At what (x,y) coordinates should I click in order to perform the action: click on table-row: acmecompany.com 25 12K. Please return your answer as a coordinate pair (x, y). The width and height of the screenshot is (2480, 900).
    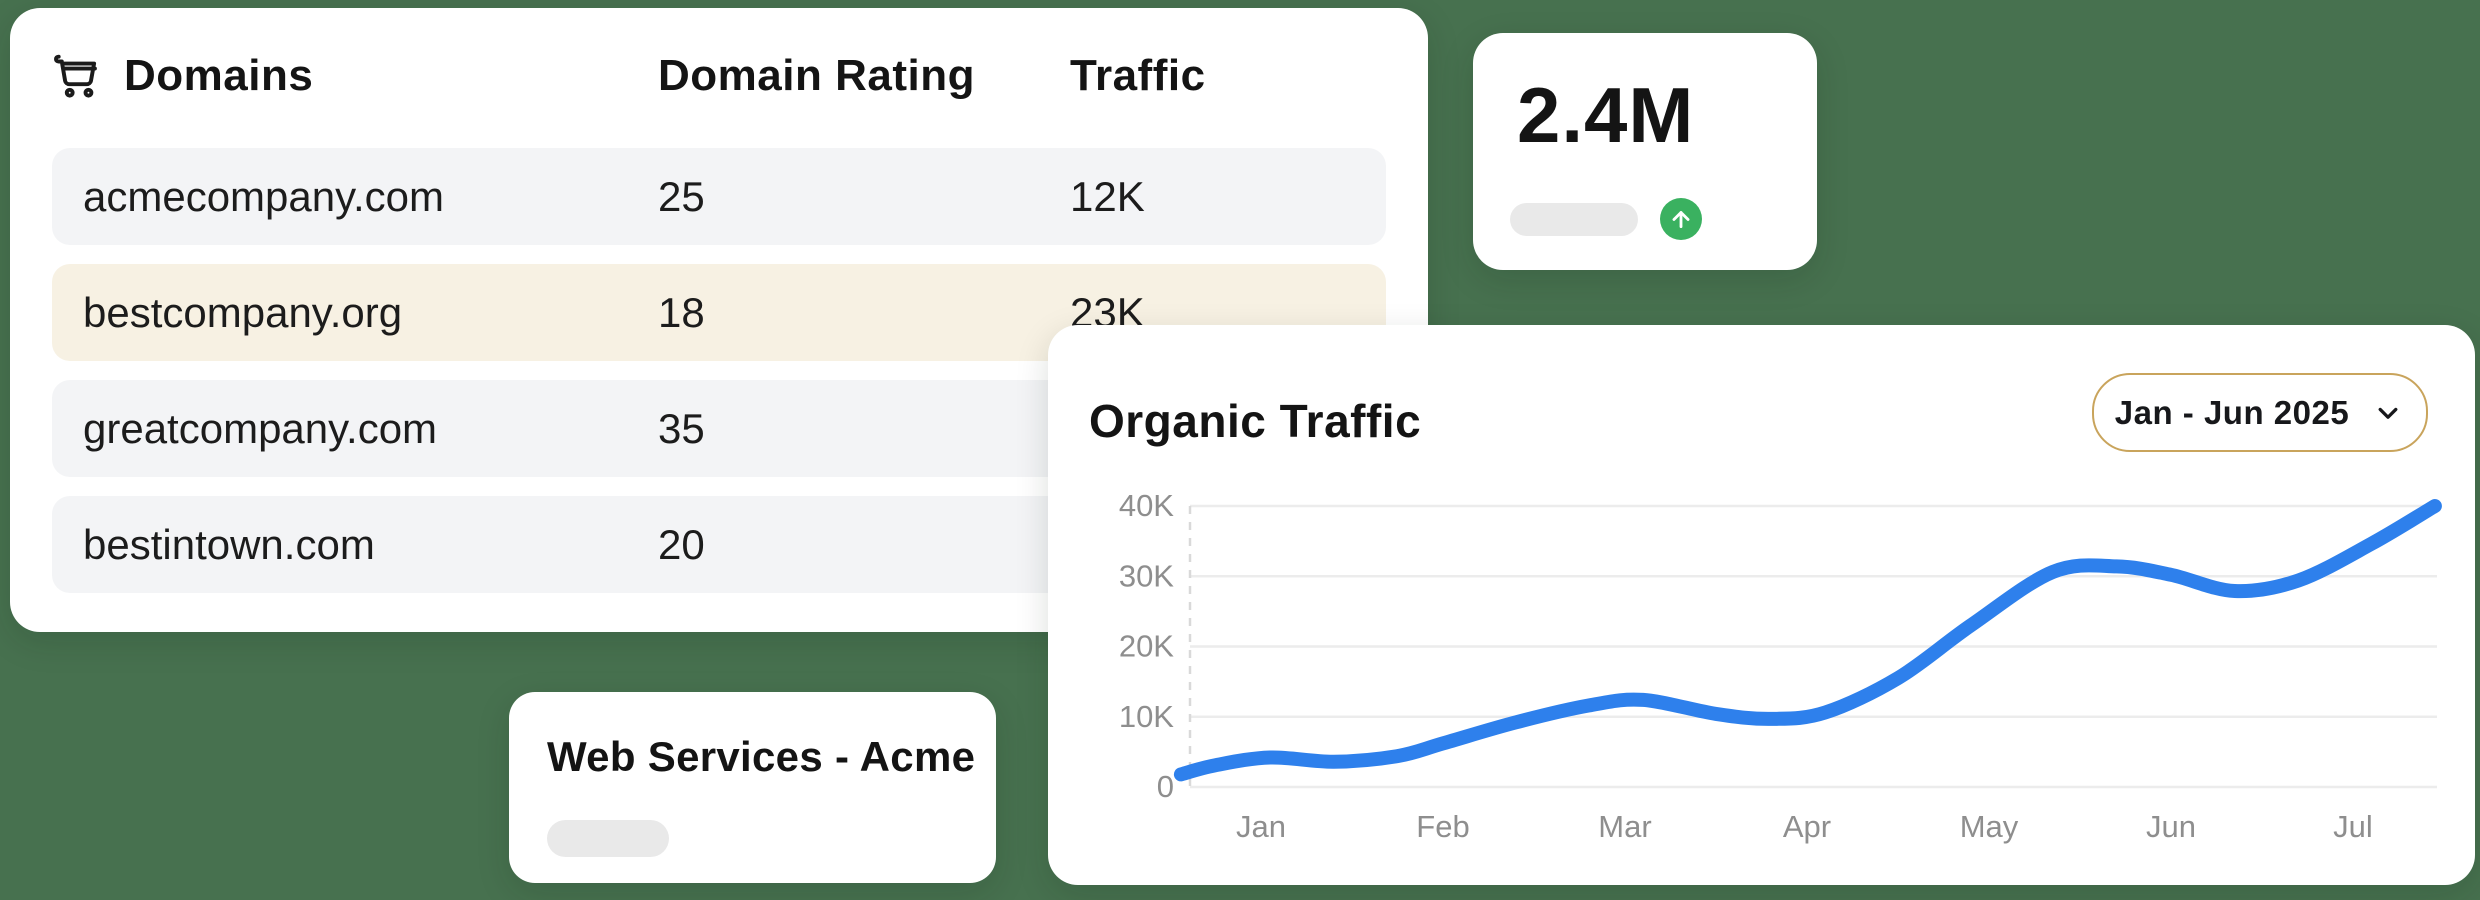
    Looking at the image, I should click on (719, 196).